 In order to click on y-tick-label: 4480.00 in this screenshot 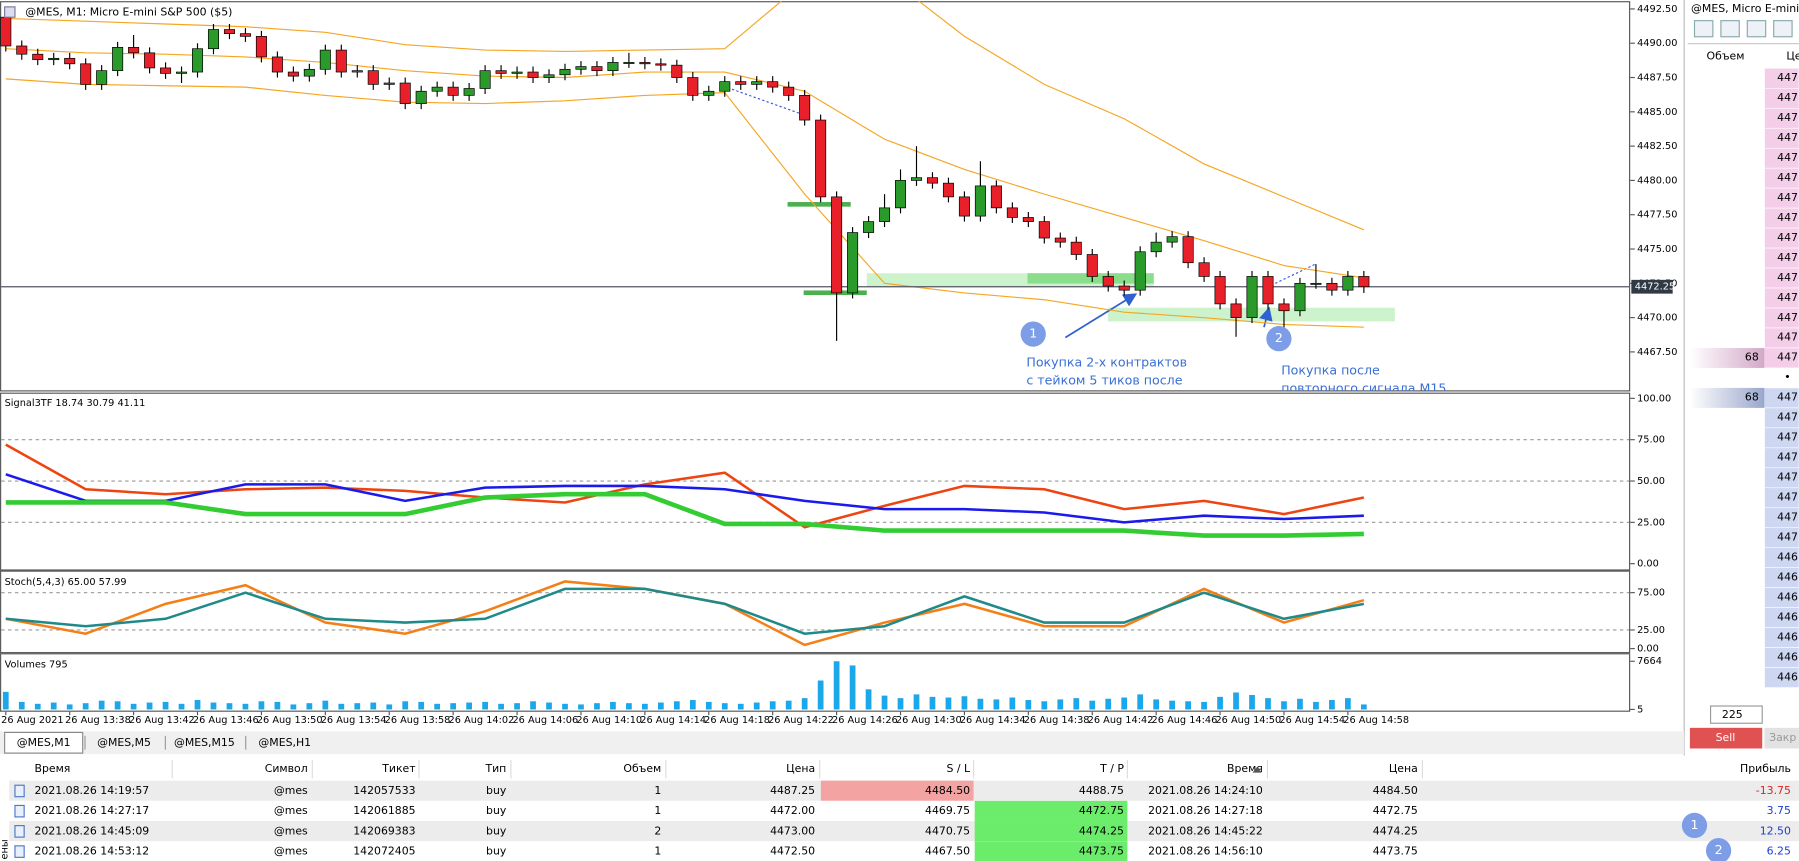, I will do `click(1657, 180)`.